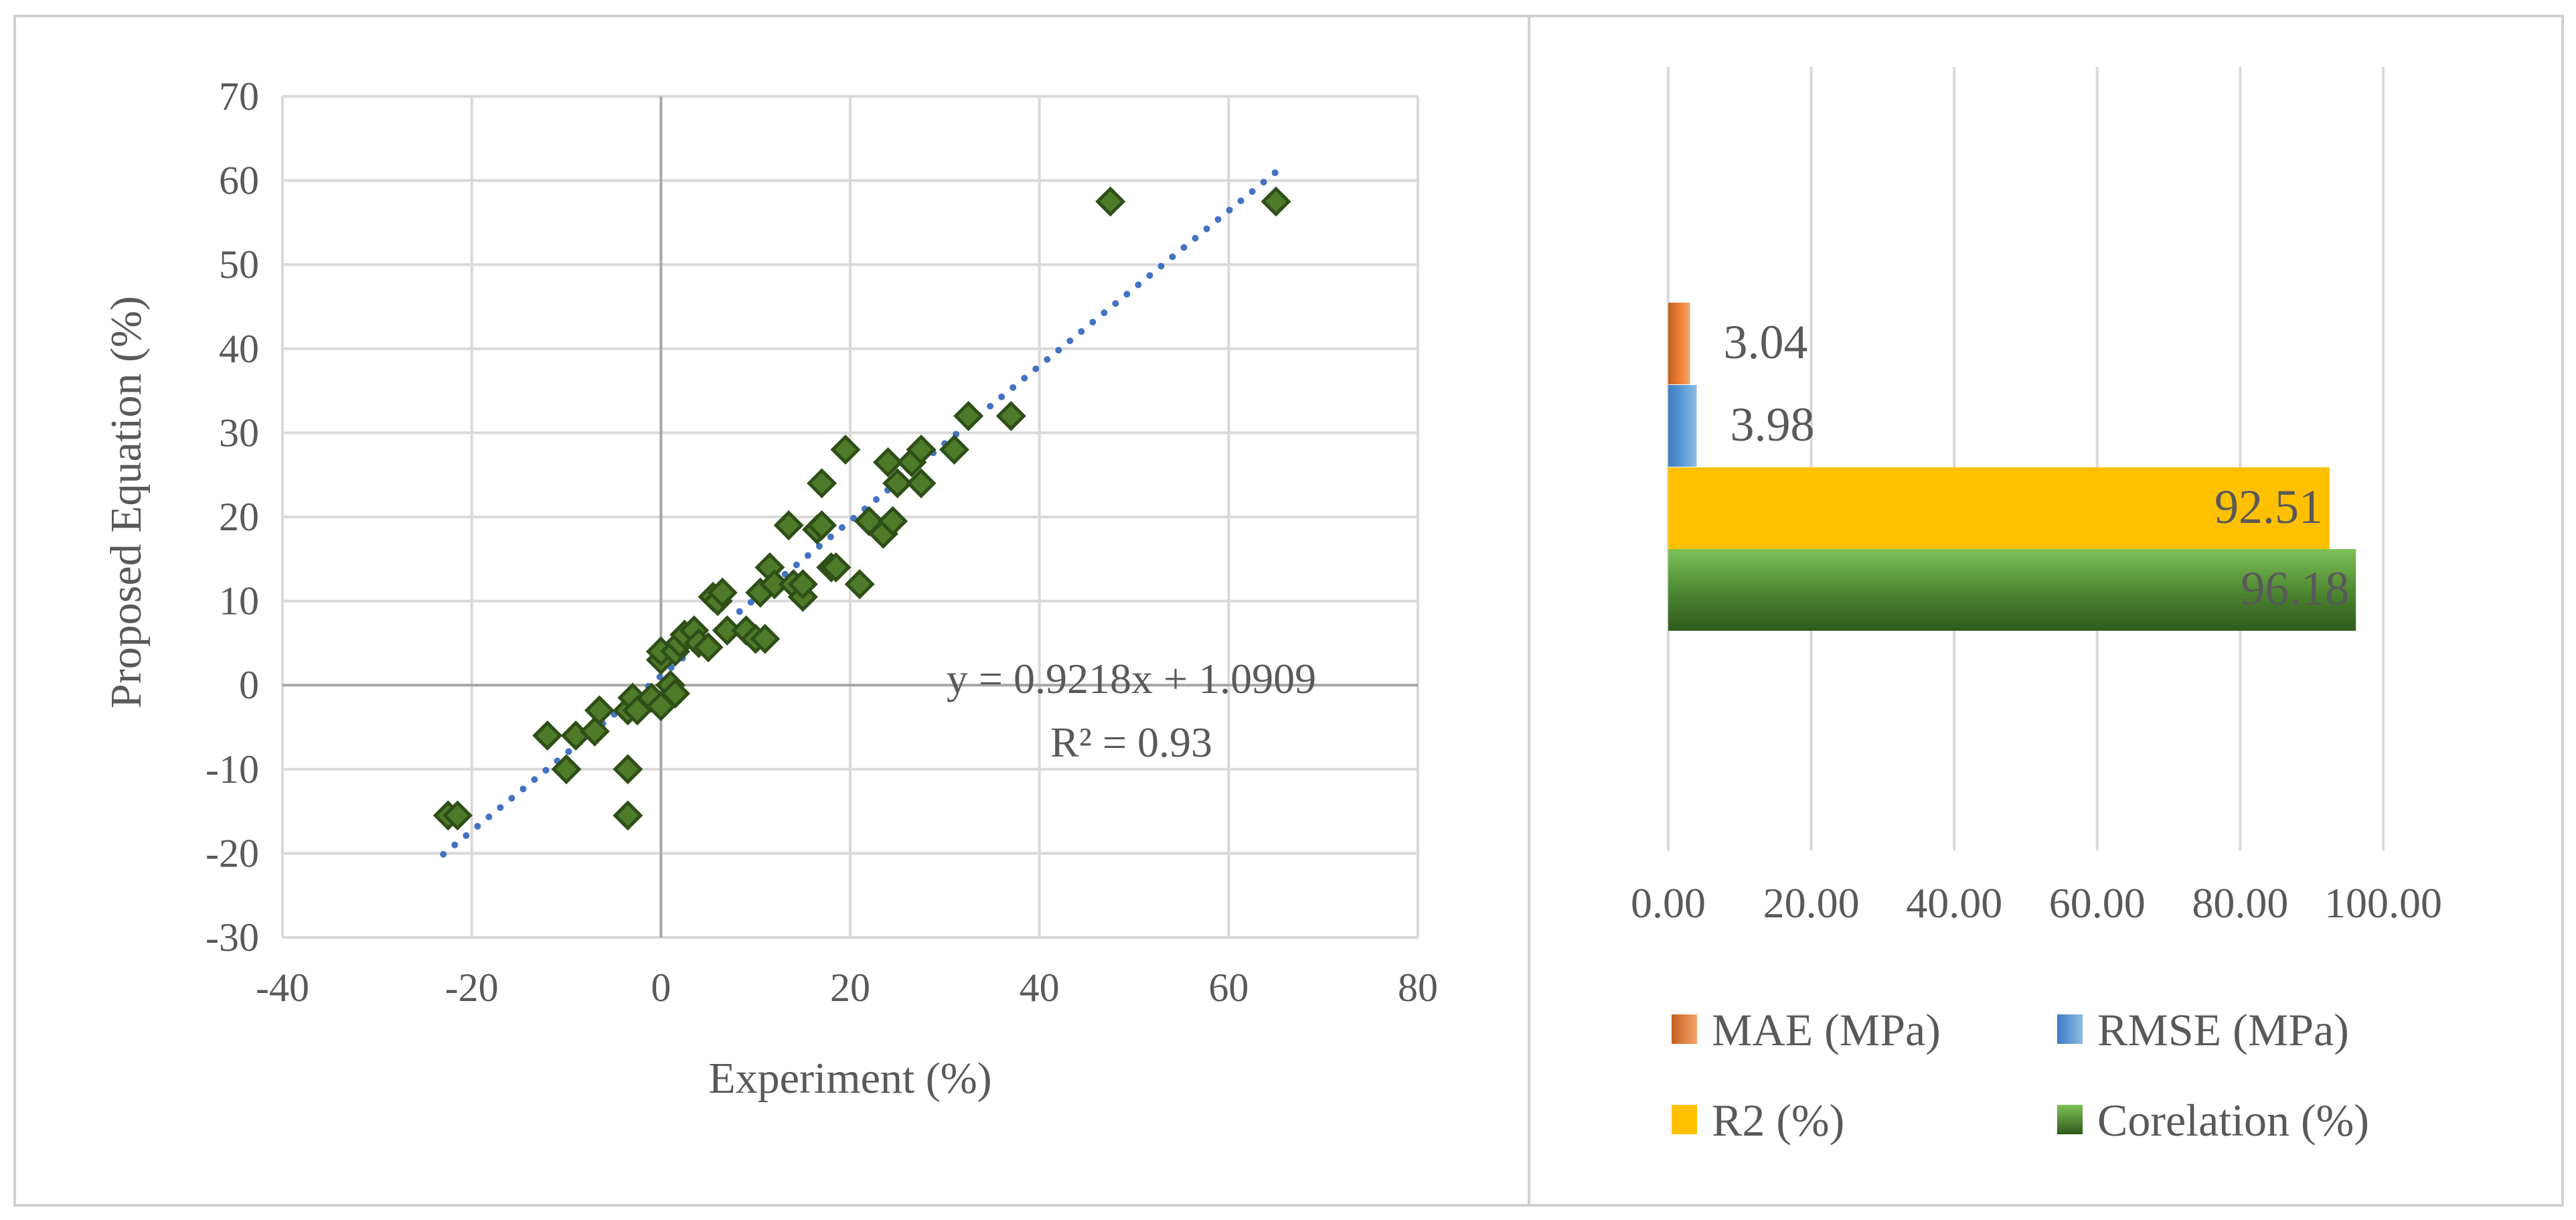 This screenshot has width=2576, height=1220. I want to click on x-axis-title: Experiment (%), so click(850, 1078).